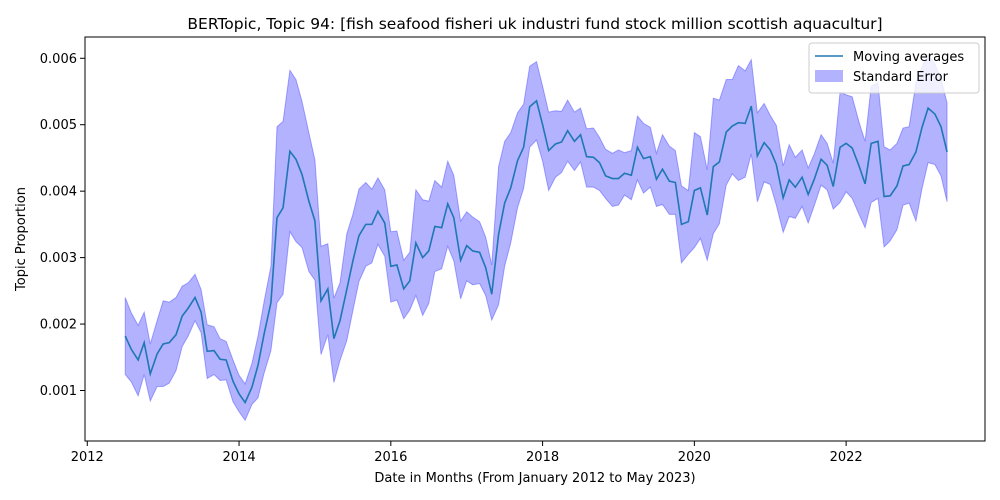 The width and height of the screenshot is (1000, 500). I want to click on x-tick-label: 2022, so click(846, 457).